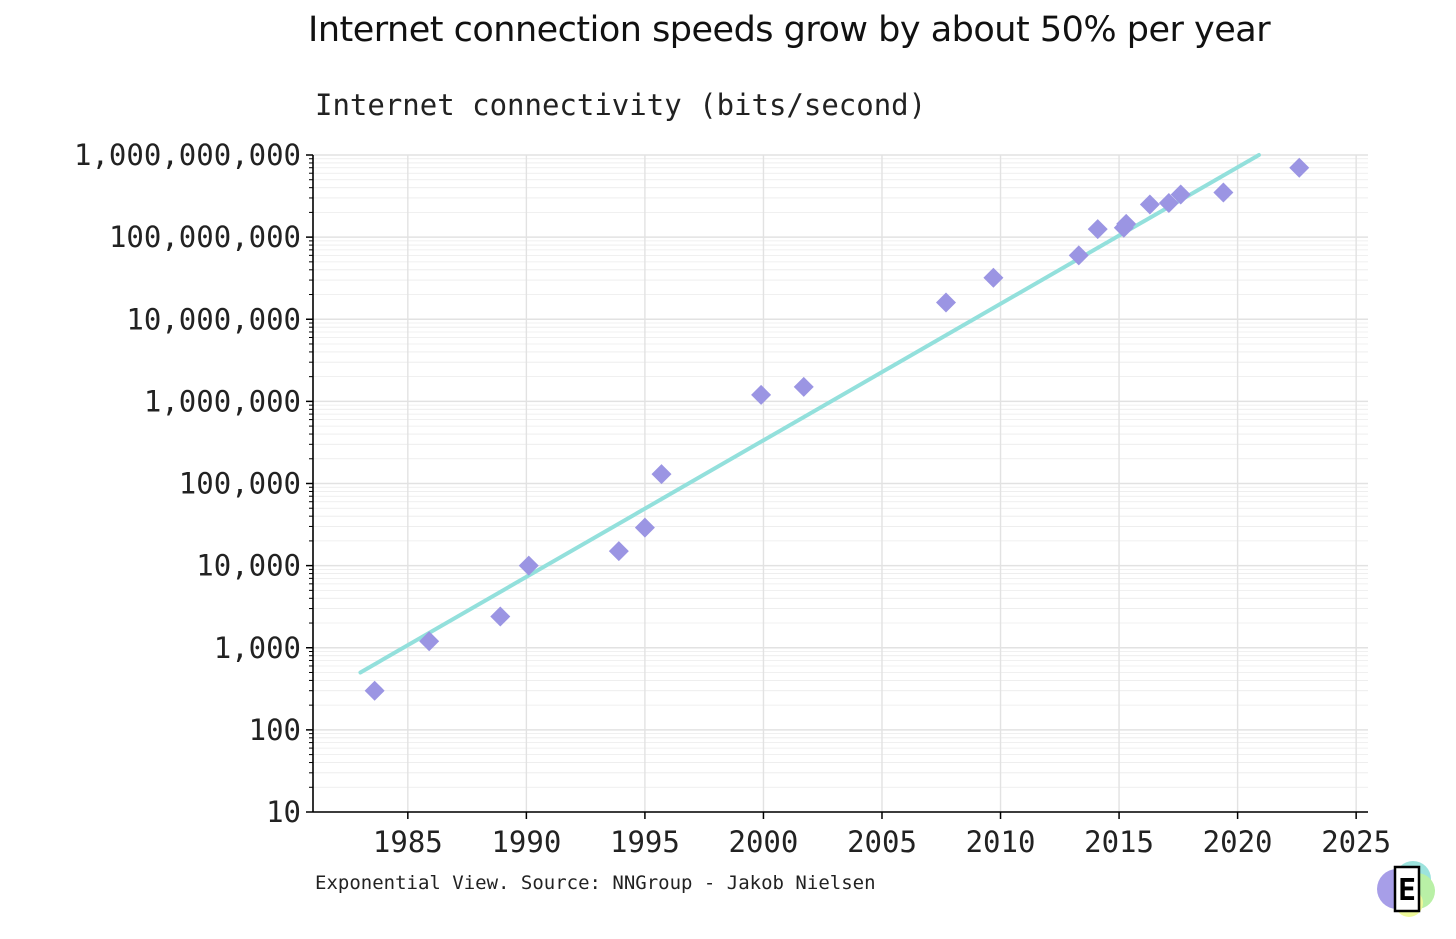 This screenshot has height=939, width=1456. I want to click on x-tick-label: 2010, so click(1001, 842).